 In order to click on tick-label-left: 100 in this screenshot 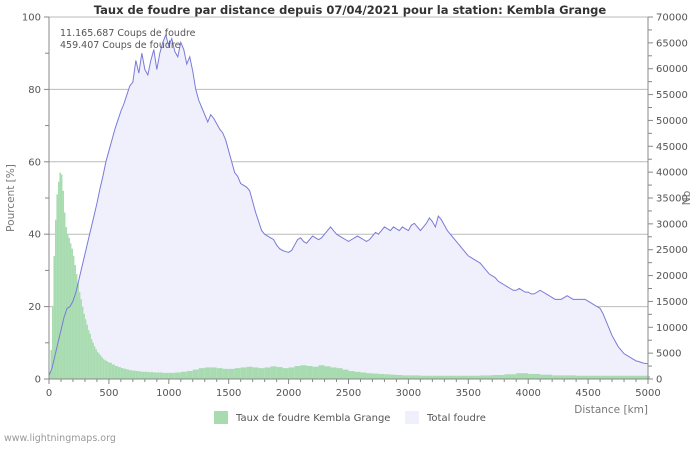, I will do `click(31, 18)`.